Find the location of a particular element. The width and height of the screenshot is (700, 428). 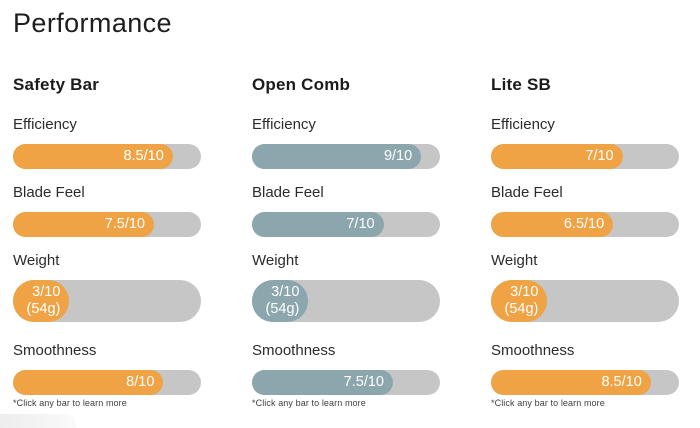

bar-track-blade-feel: 7/10 is located at coordinates (346, 224).